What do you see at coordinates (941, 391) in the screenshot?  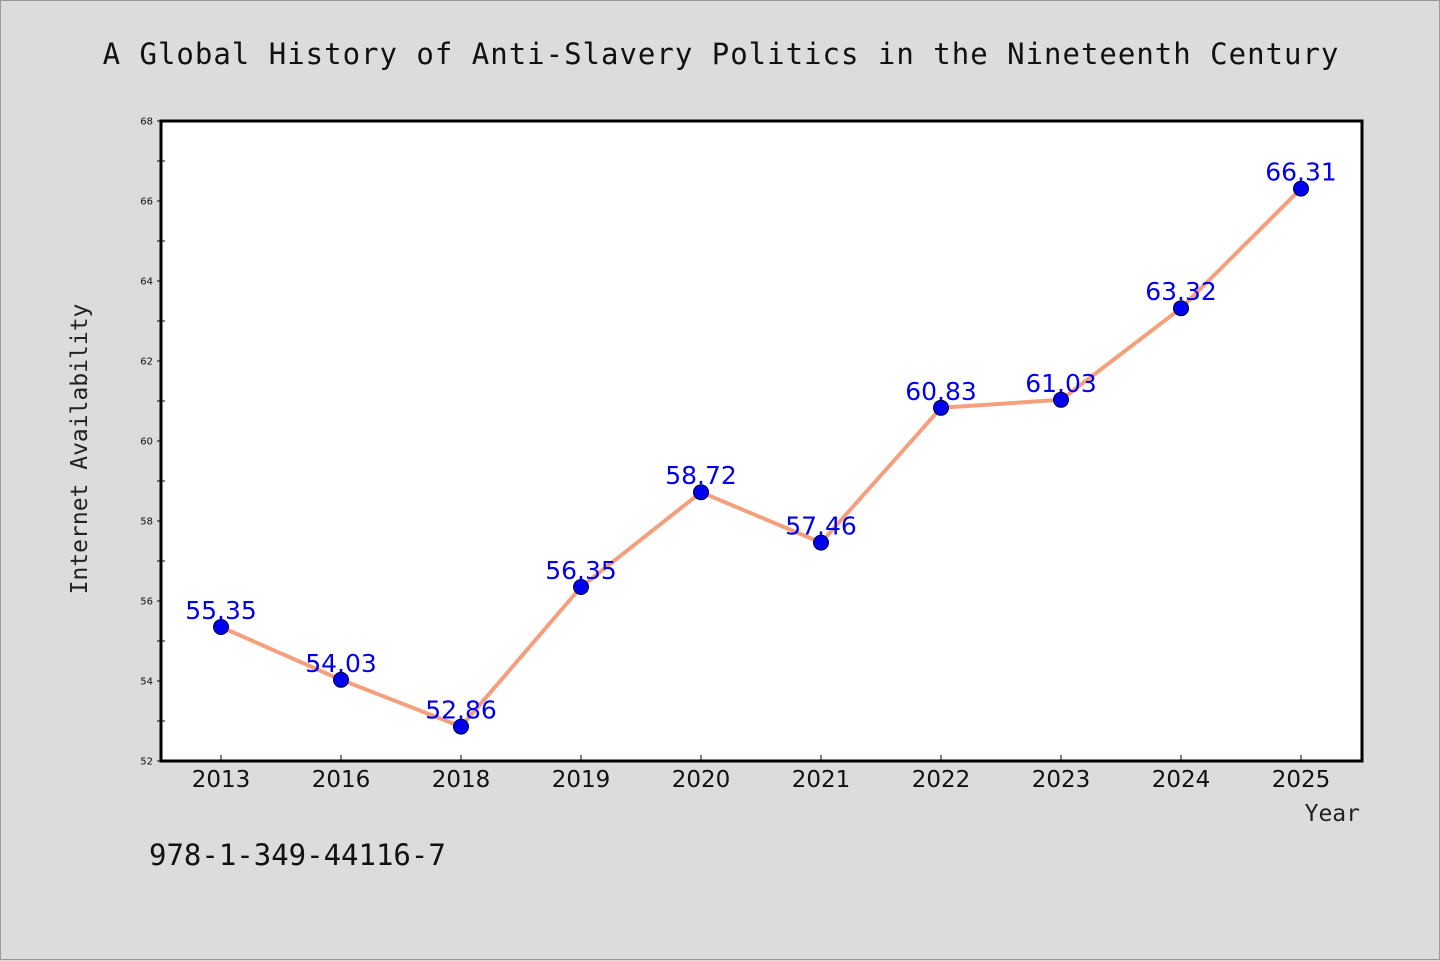 I see `data-label: 60.83` at bounding box center [941, 391].